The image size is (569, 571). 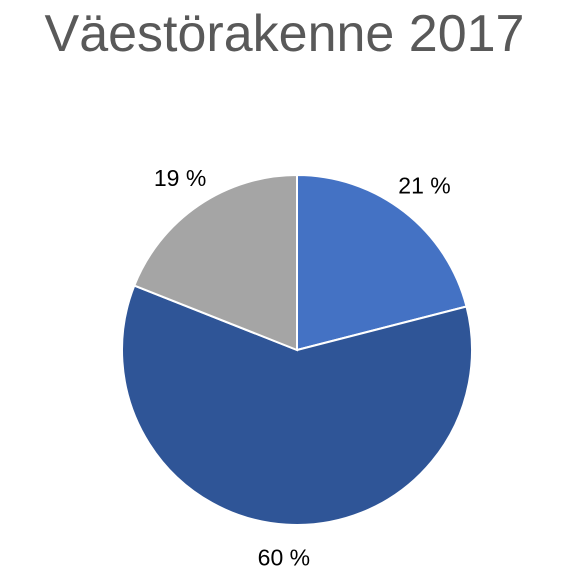 I want to click on slice-data-label: 60 %, so click(x=284, y=558).